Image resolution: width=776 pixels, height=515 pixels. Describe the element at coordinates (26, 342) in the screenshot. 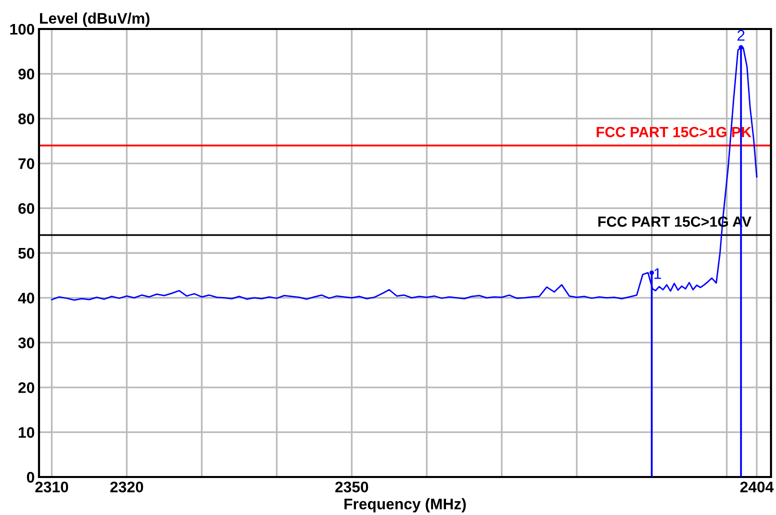

I see `y-tick-label: 30` at that location.